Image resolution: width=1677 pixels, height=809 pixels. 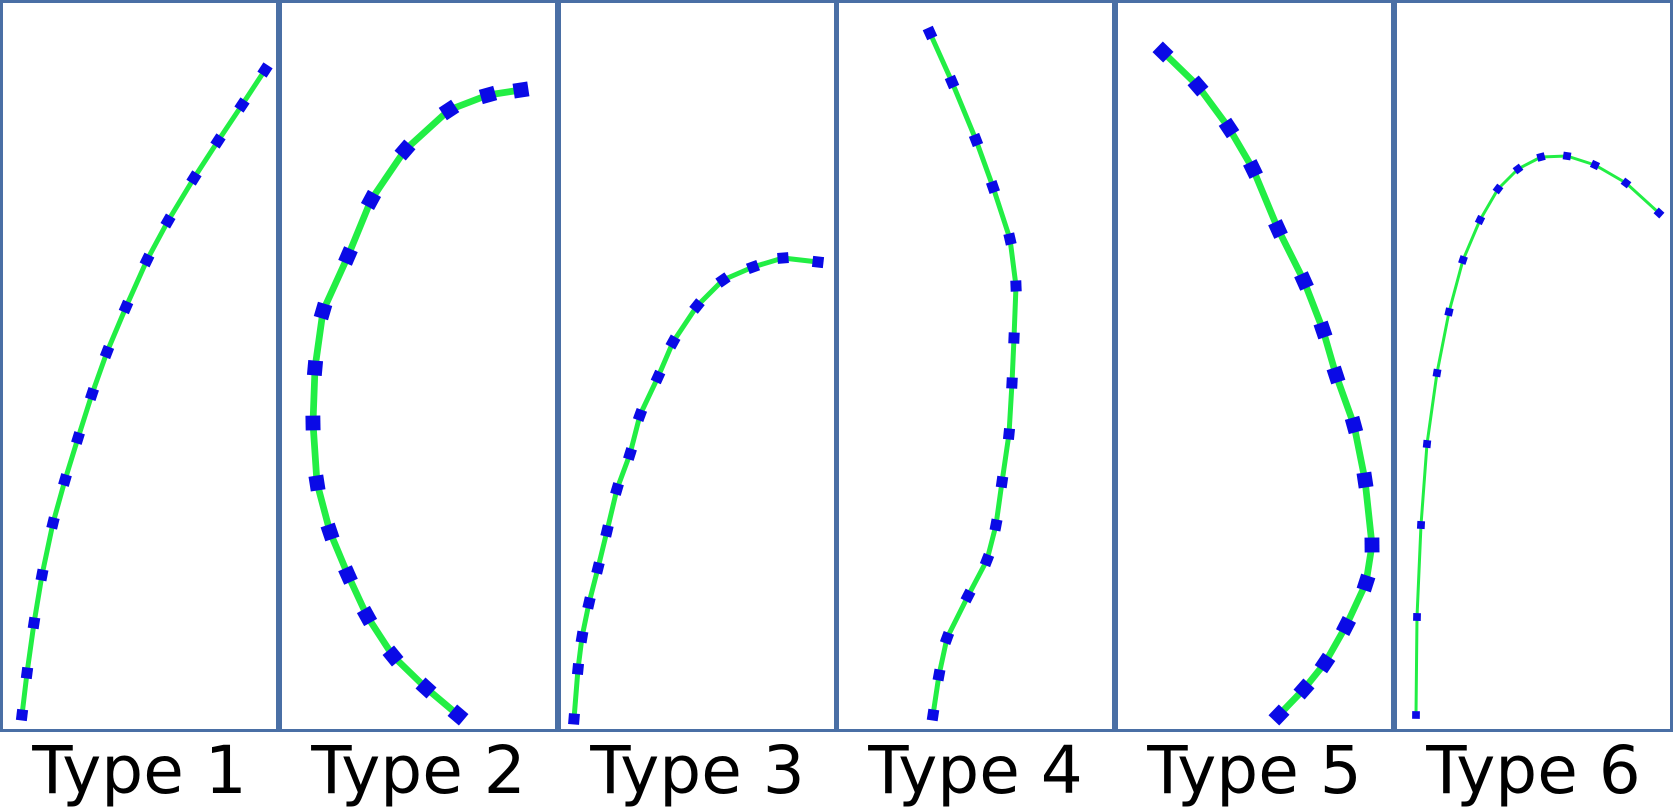 I want to click on panel-label: Type 4, so click(x=975, y=770).